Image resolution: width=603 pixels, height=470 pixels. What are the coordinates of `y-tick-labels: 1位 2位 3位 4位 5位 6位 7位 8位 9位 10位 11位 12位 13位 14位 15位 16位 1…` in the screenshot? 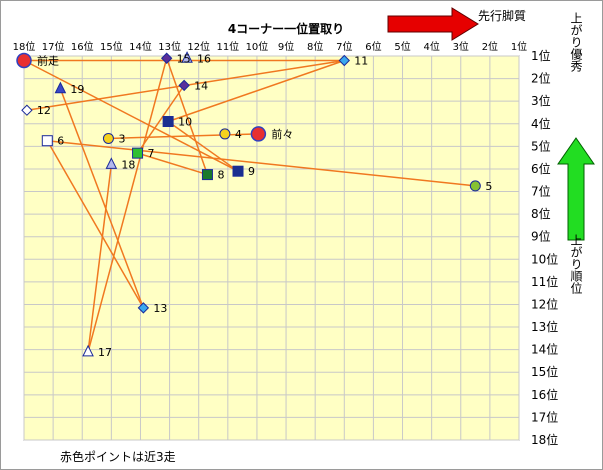 It's located at (544, 247).